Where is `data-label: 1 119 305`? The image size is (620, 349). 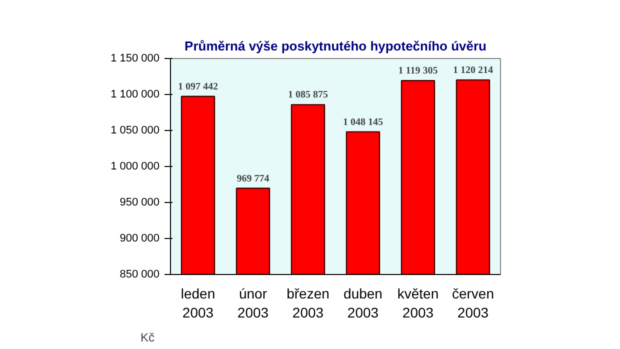
data-label: 1 119 305 is located at coordinates (418, 71).